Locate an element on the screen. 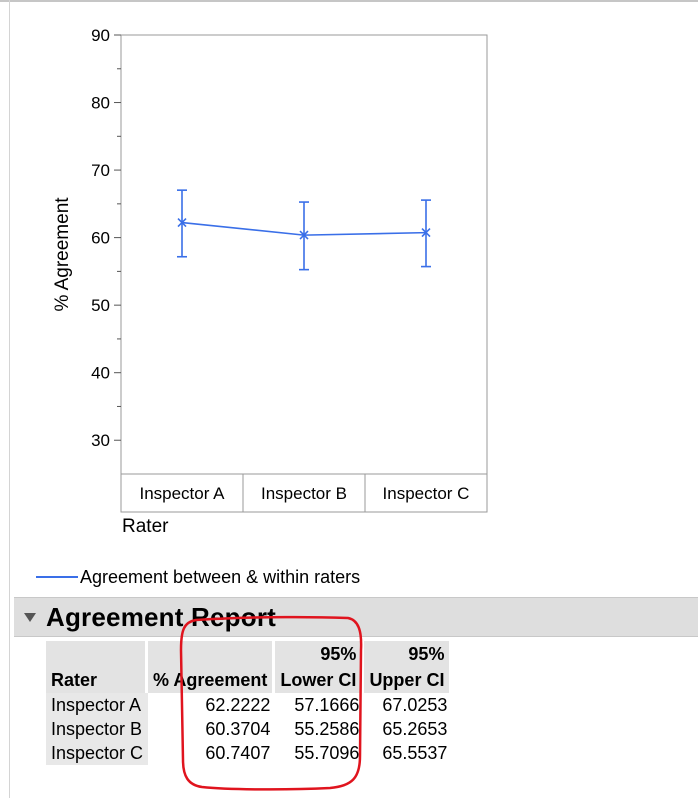 The height and width of the screenshot is (798, 698). y-tick-label: 90 is located at coordinates (100, 35).